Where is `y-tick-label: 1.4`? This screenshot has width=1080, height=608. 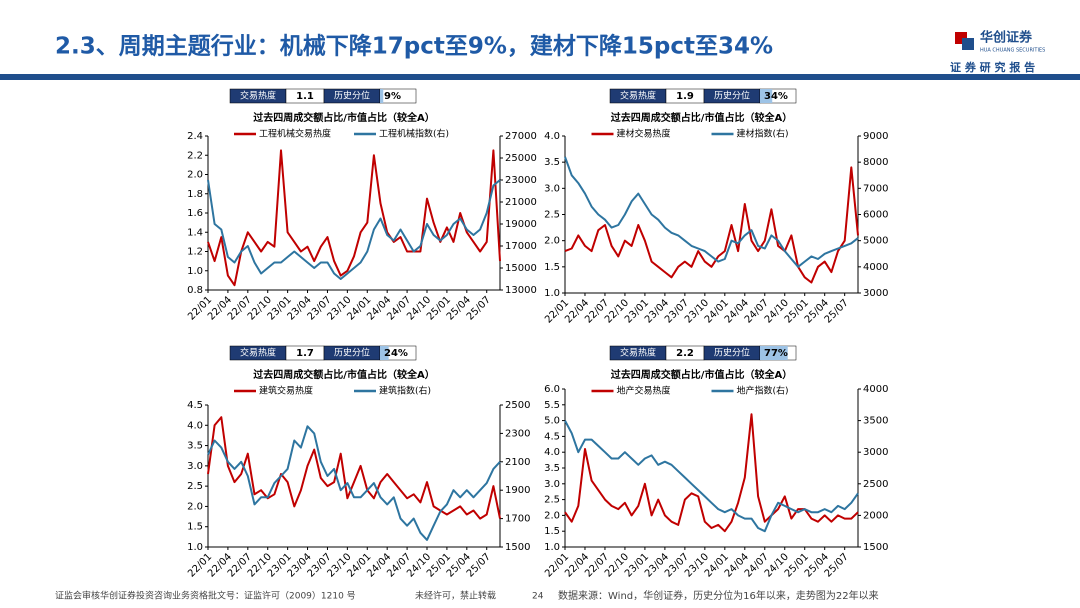
y-tick-label: 1.4 is located at coordinates (195, 232).